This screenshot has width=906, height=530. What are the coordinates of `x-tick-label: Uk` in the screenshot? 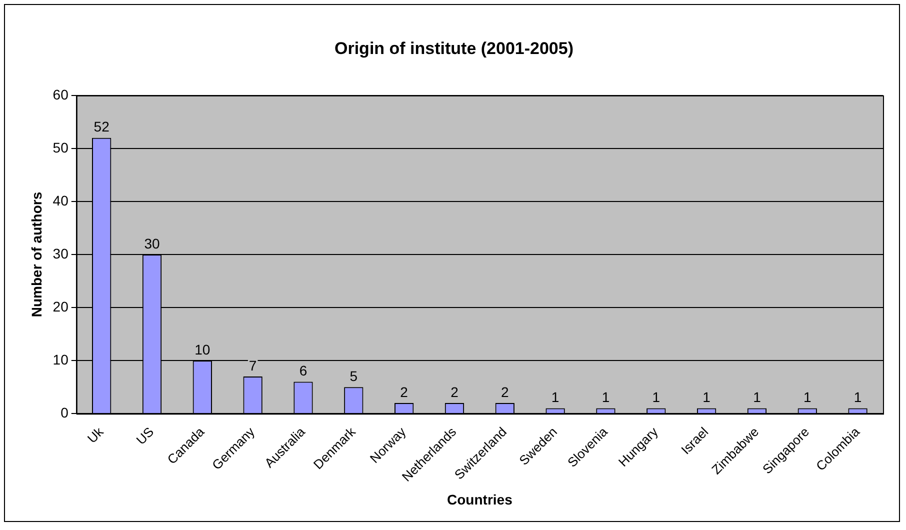 It's located at (95, 435).